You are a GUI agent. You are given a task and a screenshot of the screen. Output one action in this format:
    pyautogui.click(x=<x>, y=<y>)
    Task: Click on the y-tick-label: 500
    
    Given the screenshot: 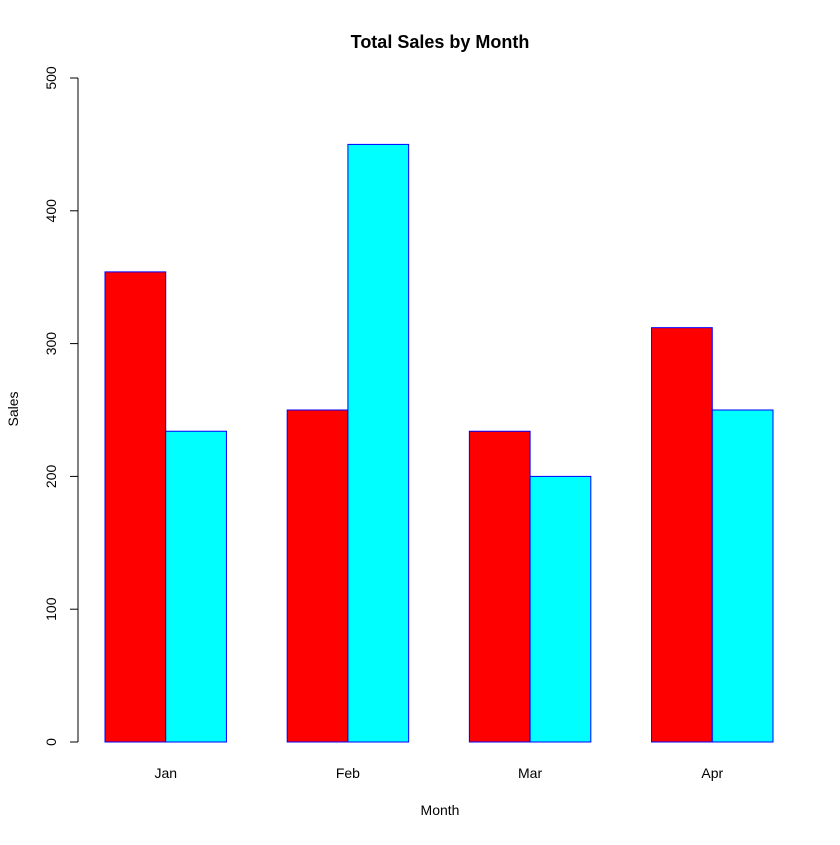 What is the action you would take?
    pyautogui.click(x=51, y=78)
    